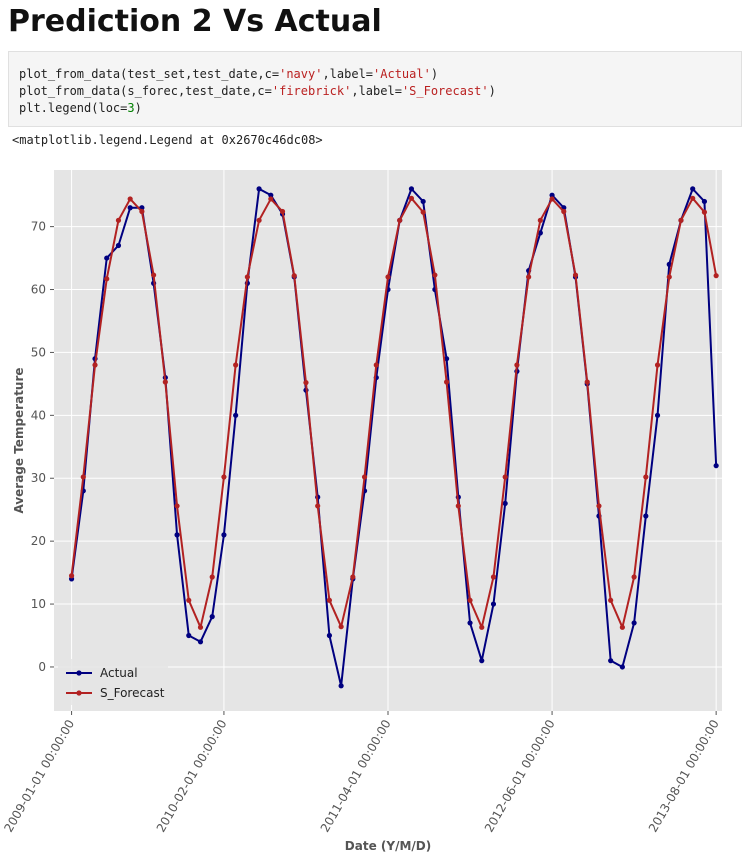 The width and height of the screenshot is (745, 863). I want to click on y-tick-label: 60, so click(38, 290).